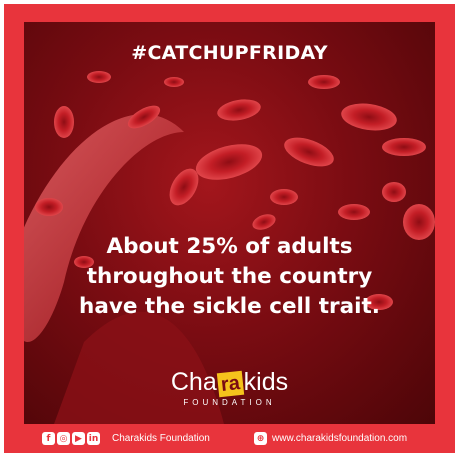 The image size is (459, 457). What do you see at coordinates (71, 438) in the screenshot?
I see `social-icons: f ◎ ▶ in` at bounding box center [71, 438].